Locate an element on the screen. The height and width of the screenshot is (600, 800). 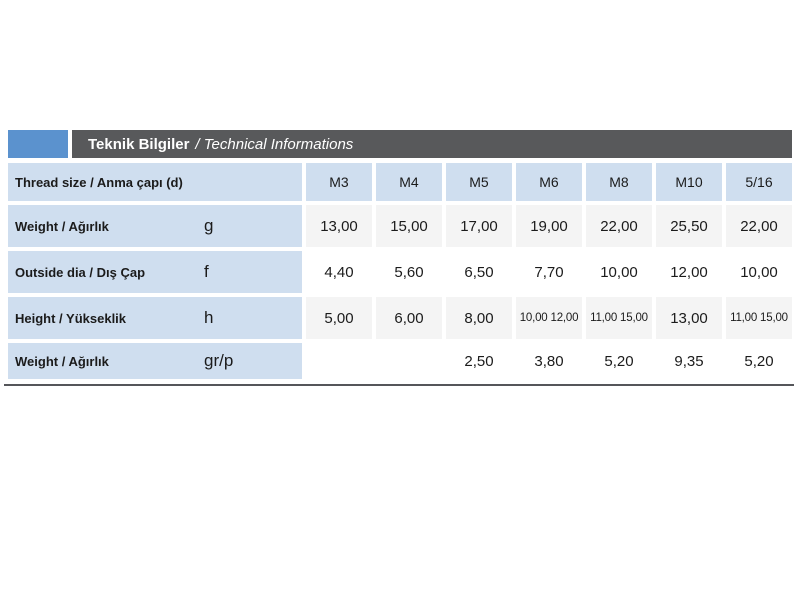
dimension-symbol: gr/p is located at coordinates (219, 360).